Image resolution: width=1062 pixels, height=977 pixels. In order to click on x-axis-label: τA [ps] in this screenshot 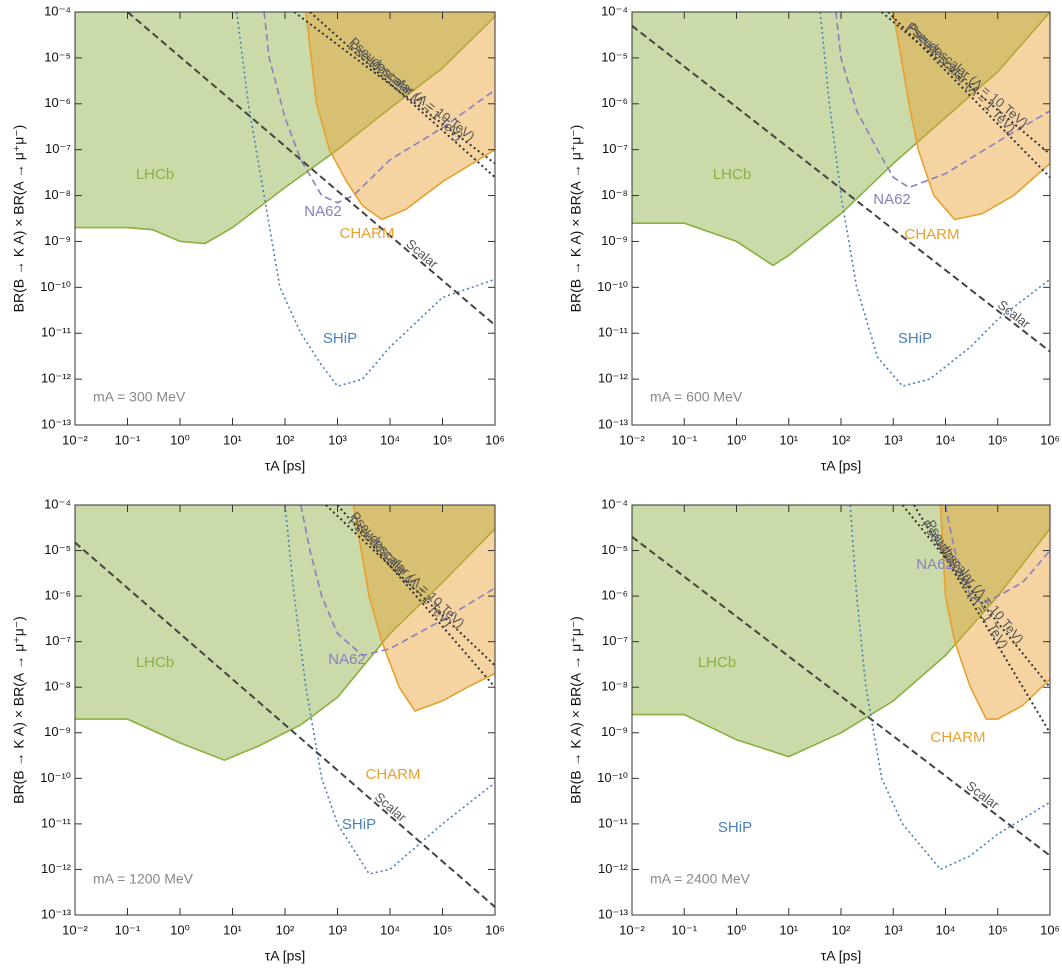, I will do `click(285, 466)`.